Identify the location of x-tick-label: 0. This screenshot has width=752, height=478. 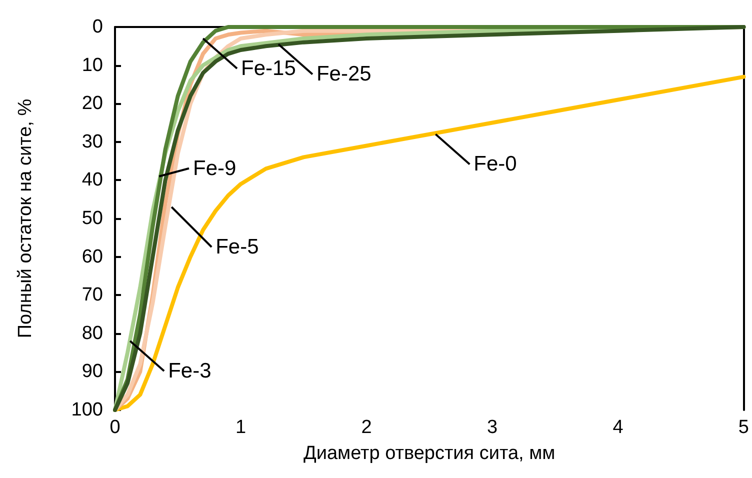
(115, 427).